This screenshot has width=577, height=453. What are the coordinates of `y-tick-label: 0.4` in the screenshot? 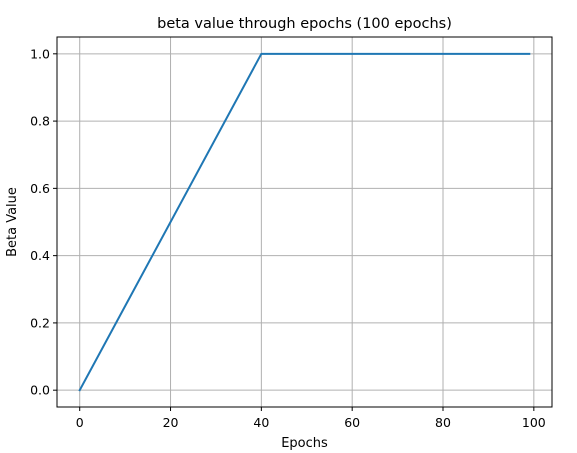 It's located at (40, 255).